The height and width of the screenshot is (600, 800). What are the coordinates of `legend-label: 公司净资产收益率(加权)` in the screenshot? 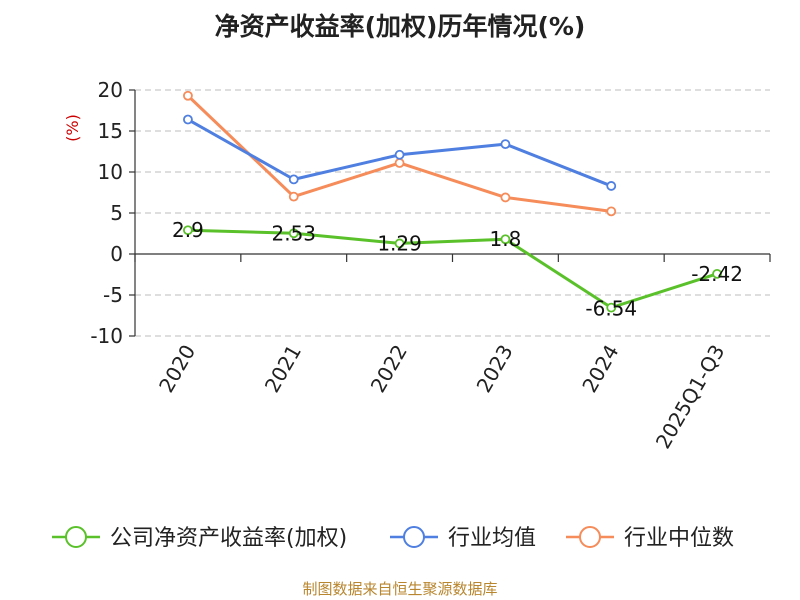 It's located at (228, 538).